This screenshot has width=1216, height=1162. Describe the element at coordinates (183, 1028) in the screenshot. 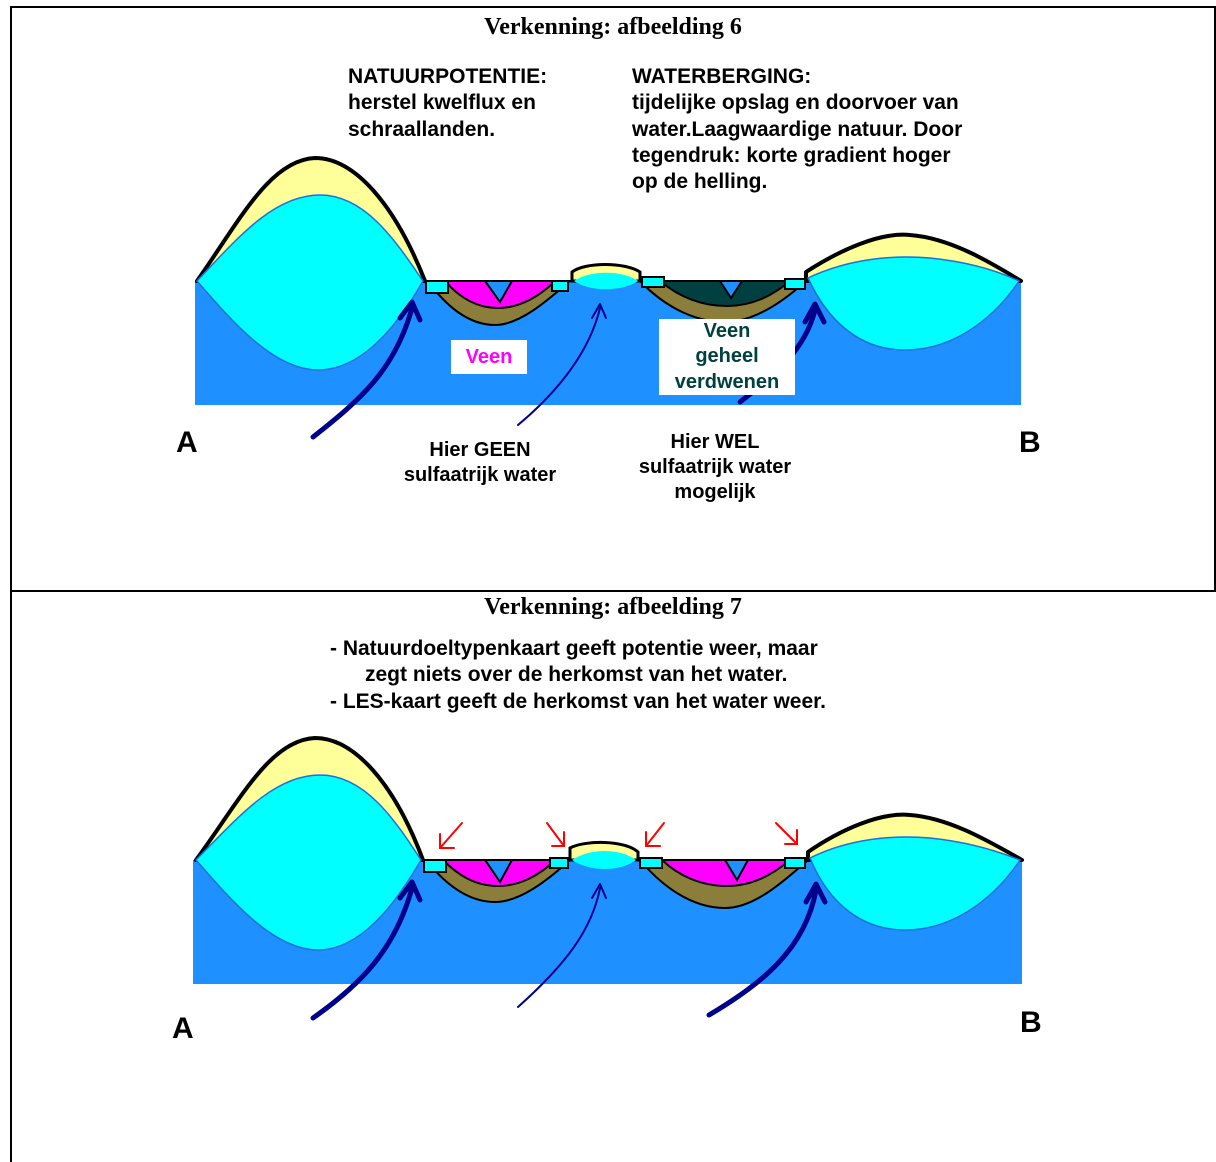

I see `label-a-panel-7: A` at that location.